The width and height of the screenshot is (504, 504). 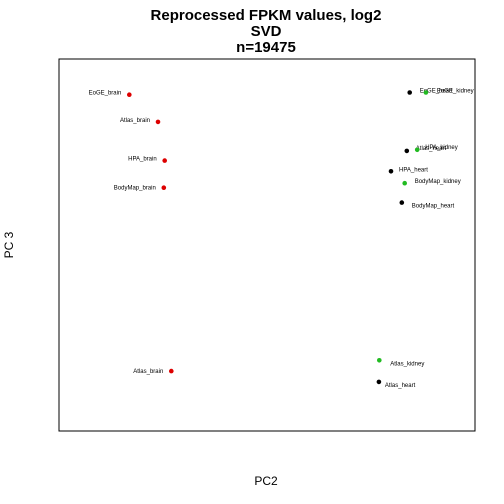 What do you see at coordinates (266, 481) in the screenshot?
I see `x-axis-label: PC2` at bounding box center [266, 481].